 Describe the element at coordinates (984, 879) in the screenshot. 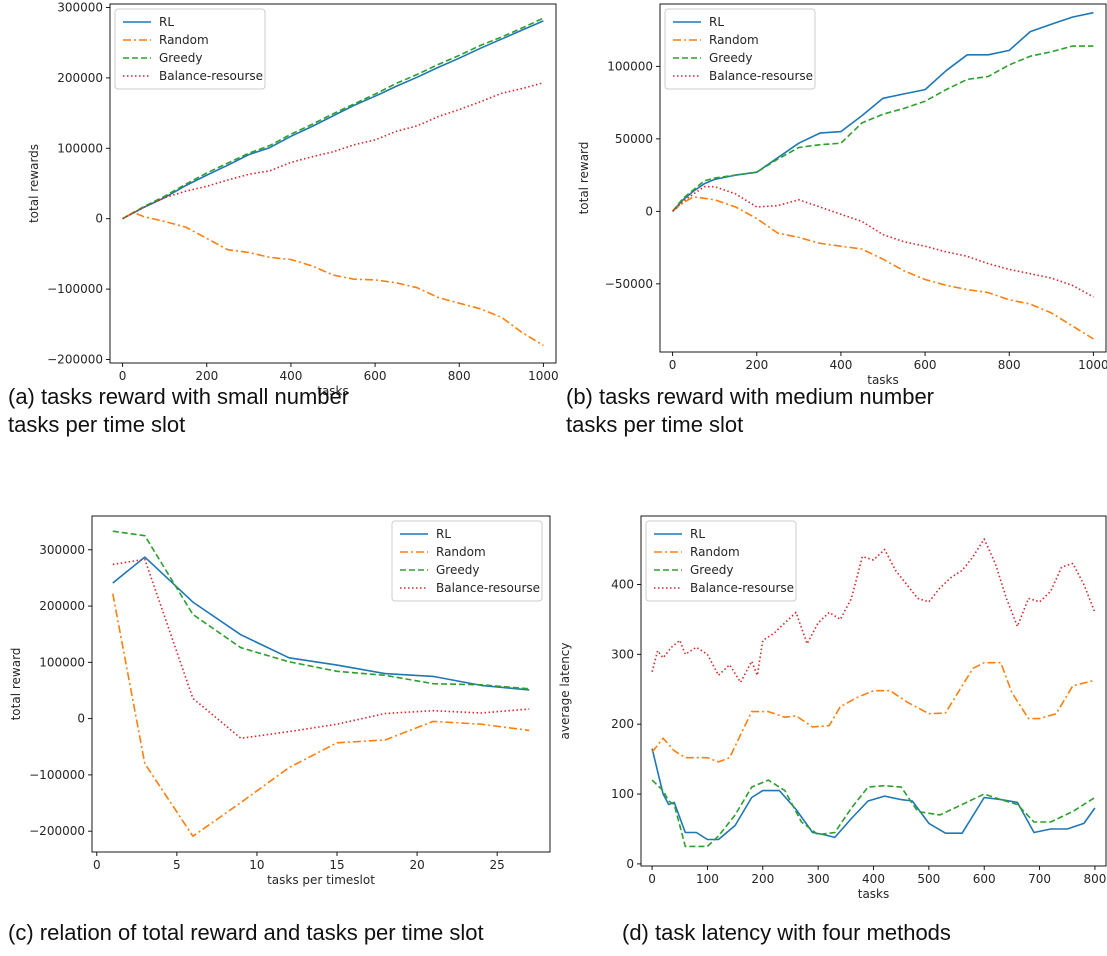

I see `x-tick-label-d: 600` at that location.